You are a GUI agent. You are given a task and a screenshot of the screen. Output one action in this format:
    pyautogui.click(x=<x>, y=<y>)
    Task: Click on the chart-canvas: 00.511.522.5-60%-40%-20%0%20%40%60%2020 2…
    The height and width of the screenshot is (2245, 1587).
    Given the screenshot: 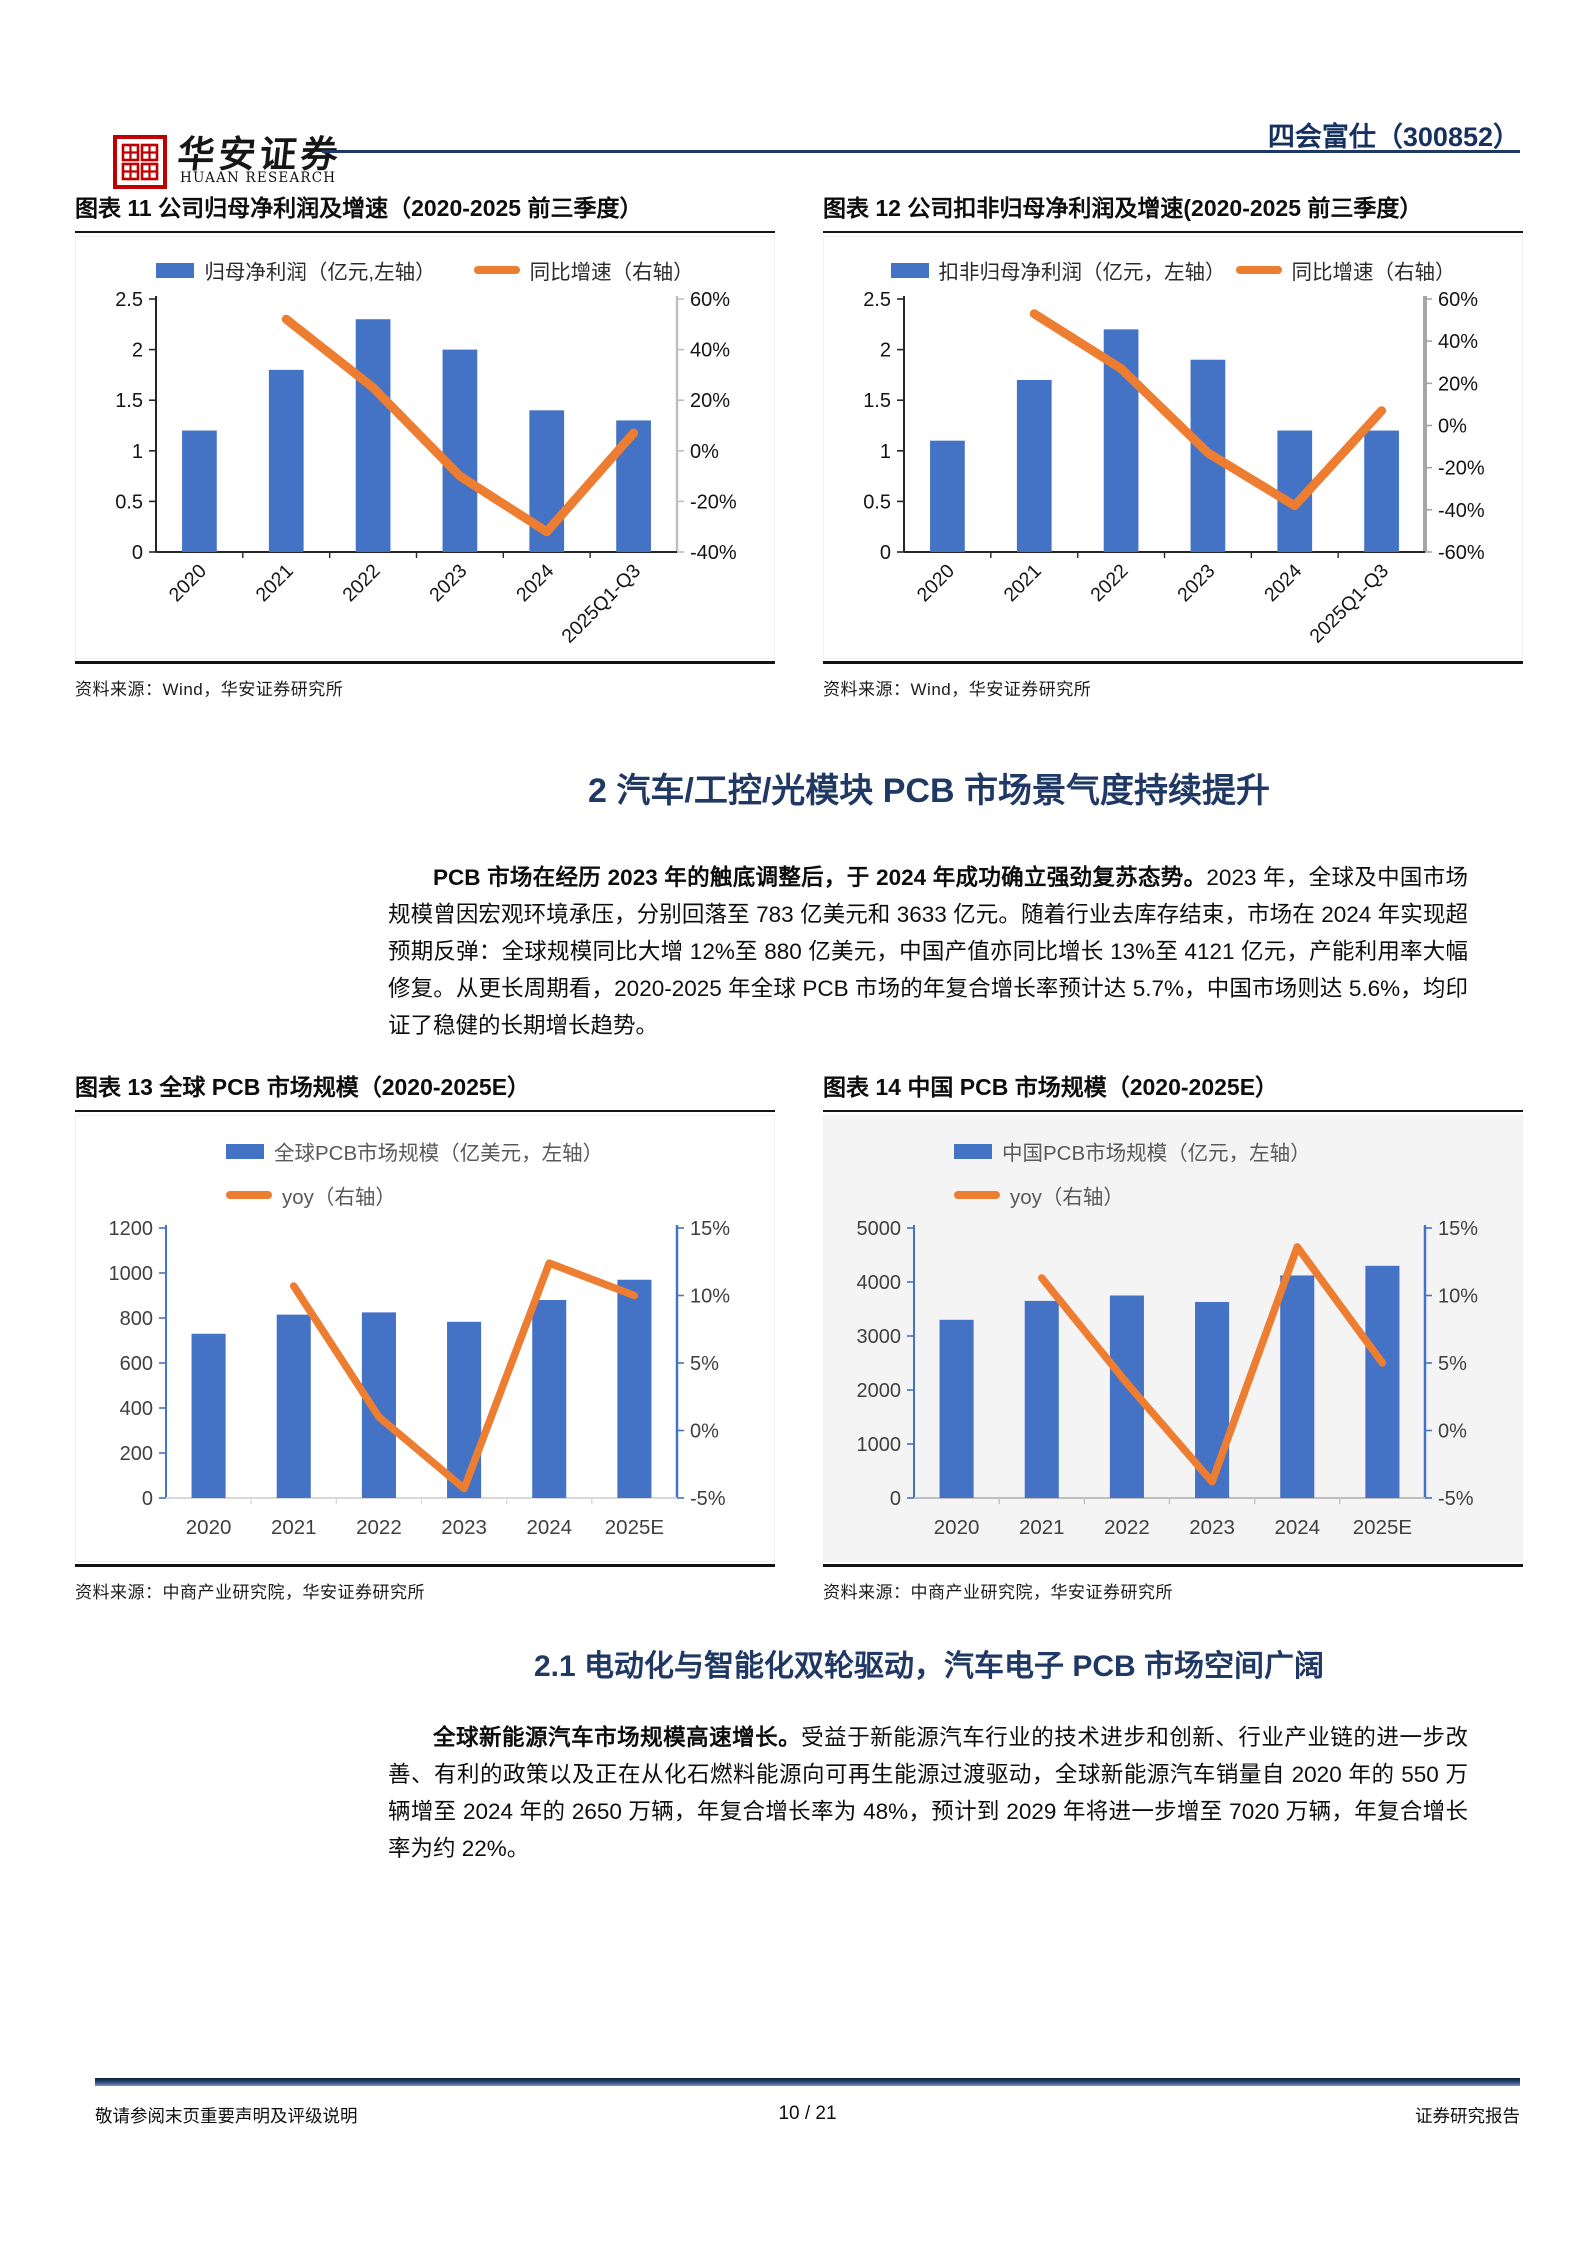 What is the action you would take?
    pyautogui.click(x=1174, y=468)
    